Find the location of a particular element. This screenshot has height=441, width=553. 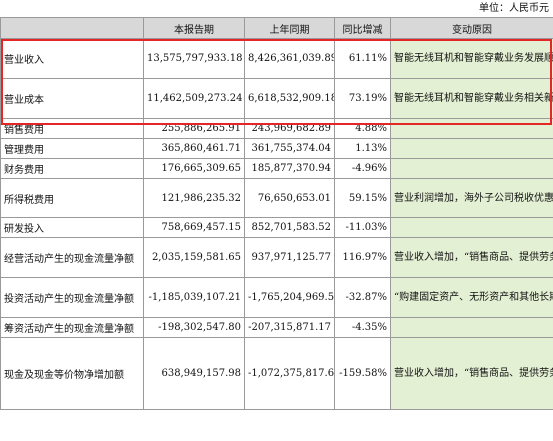

row-current: 121,986,235.32 is located at coordinates (194, 198).